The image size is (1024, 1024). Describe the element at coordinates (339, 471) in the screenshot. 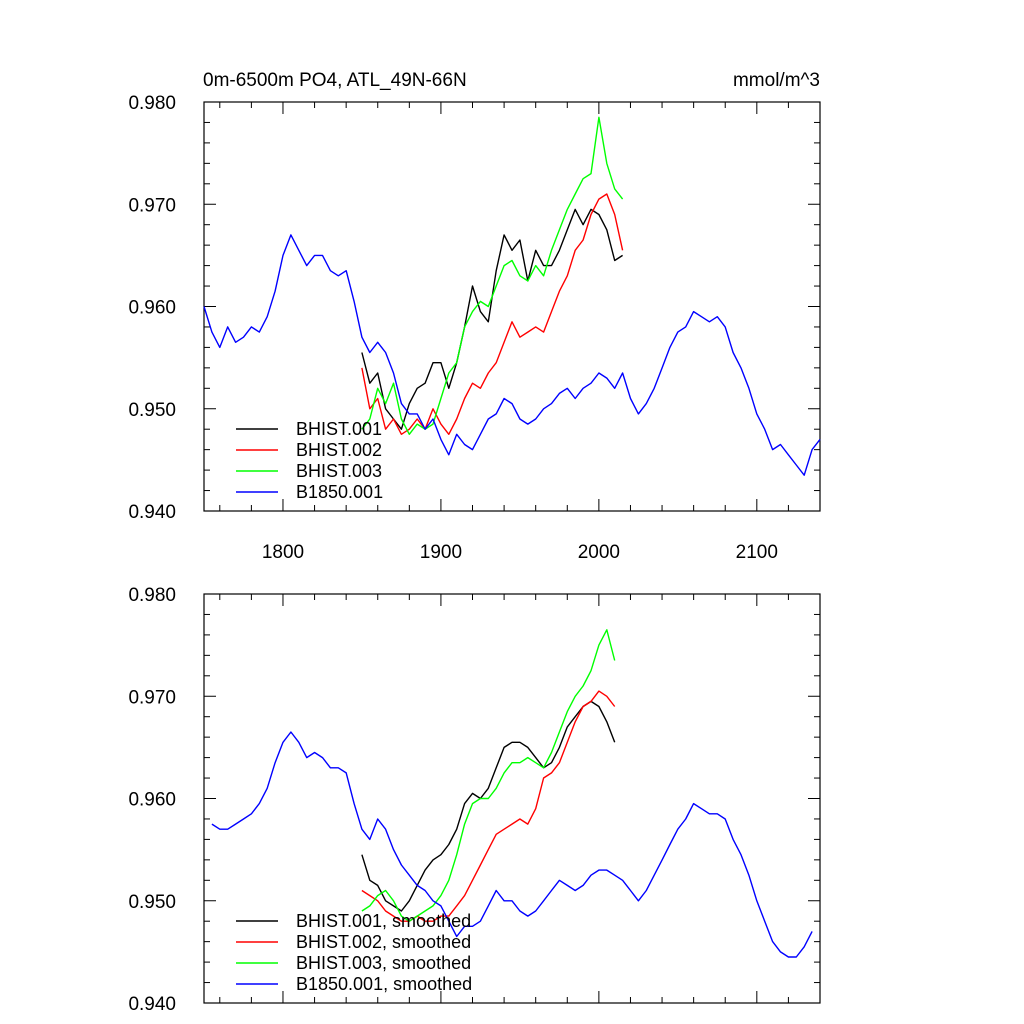

I see `legend-label: BHIST.003` at that location.